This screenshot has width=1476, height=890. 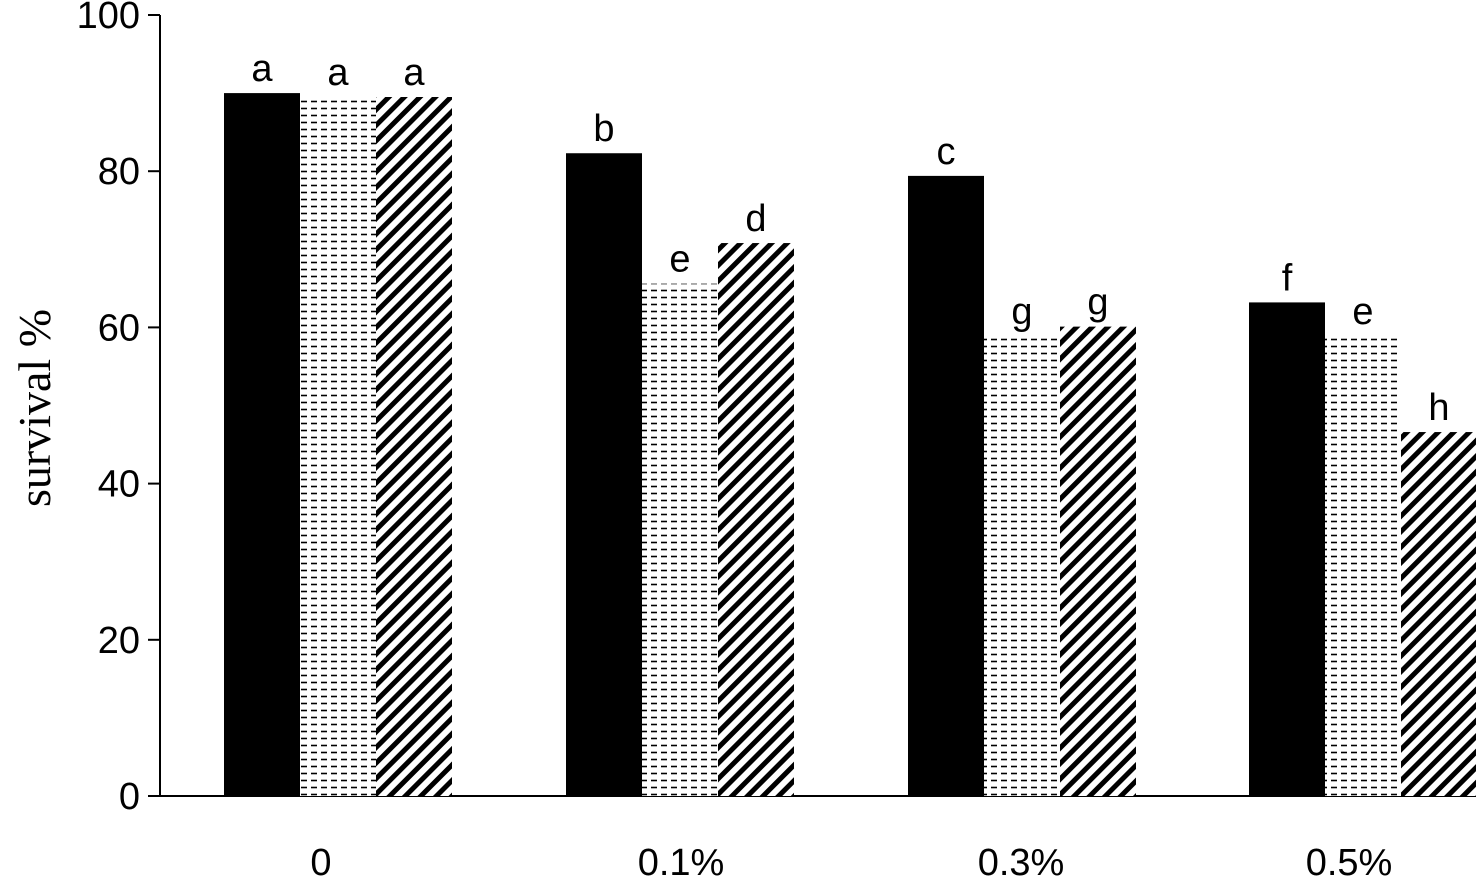 I want to click on significance-label: f, so click(x=1287, y=278).